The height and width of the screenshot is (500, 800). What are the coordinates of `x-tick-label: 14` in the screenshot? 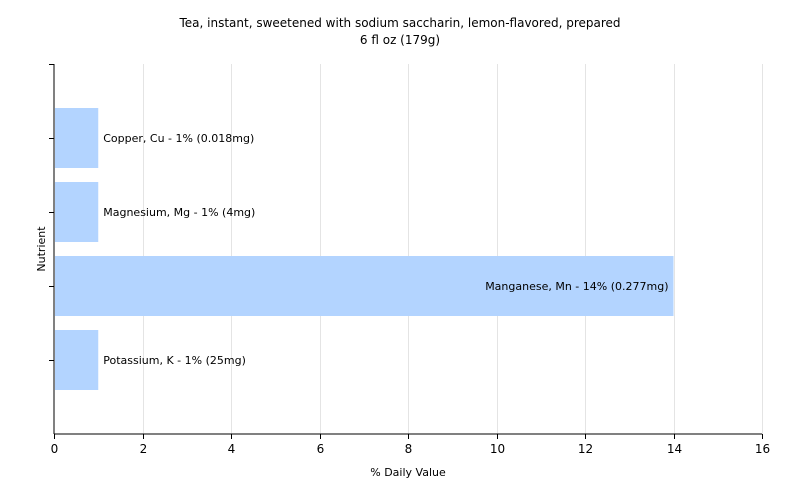 It's located at (674, 449).